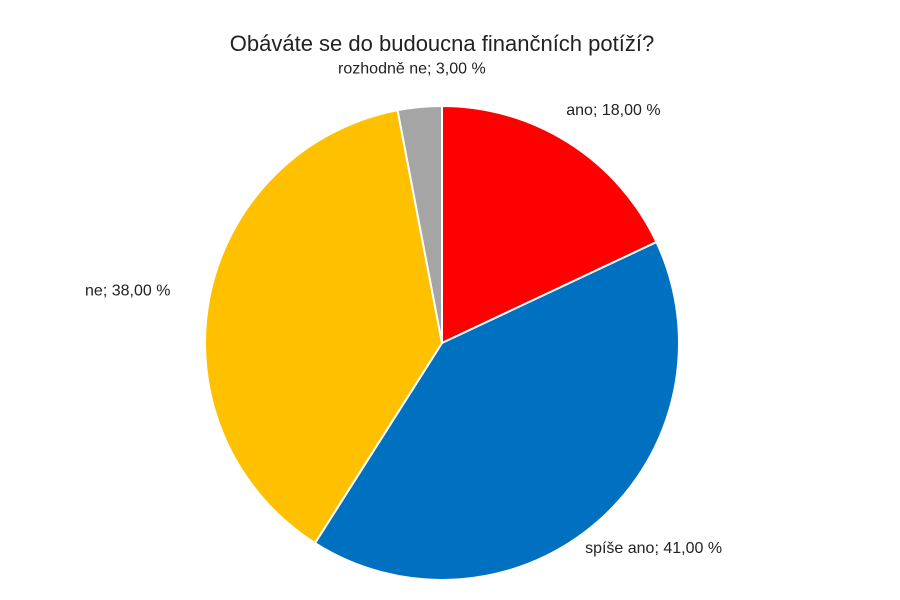 The image size is (900, 600). Describe the element at coordinates (94, 291) in the screenshot. I see `category-label: ne` at that location.